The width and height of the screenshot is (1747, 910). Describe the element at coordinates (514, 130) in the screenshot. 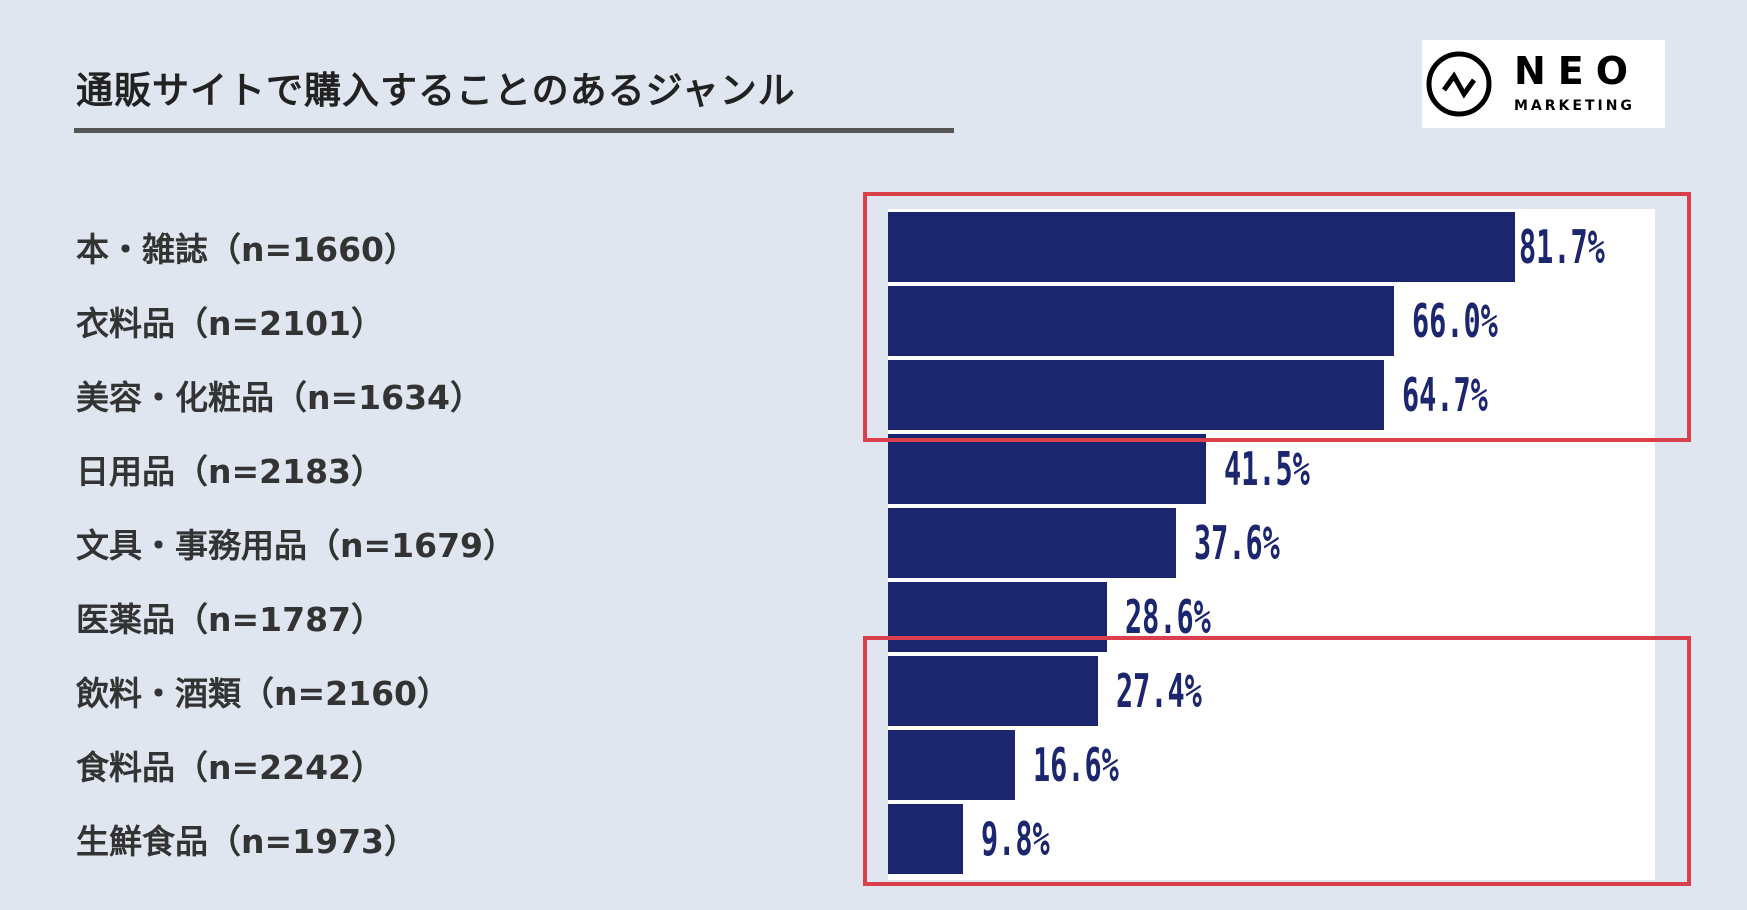

I see `title-underline` at that location.